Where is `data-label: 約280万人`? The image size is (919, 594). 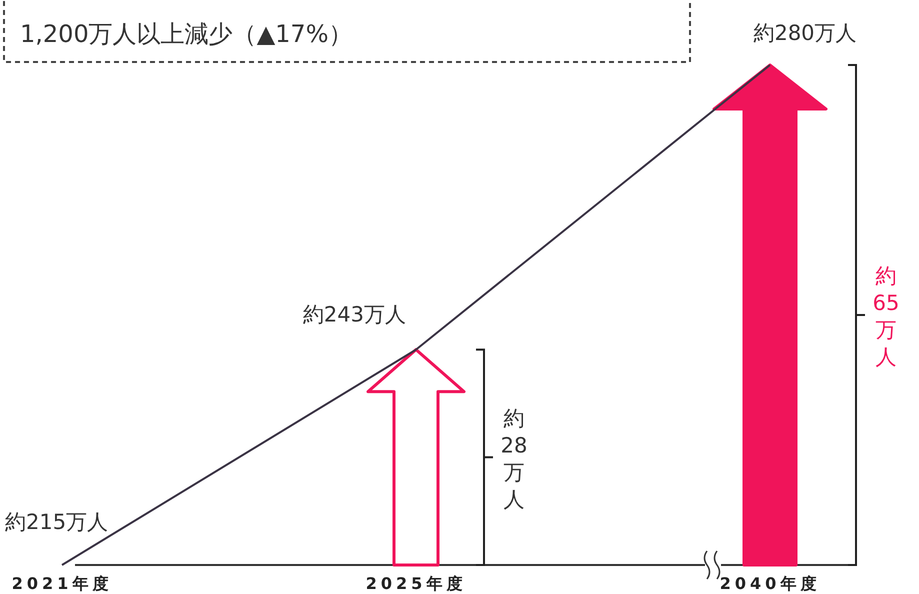
data-label: 約280万人 is located at coordinates (805, 33).